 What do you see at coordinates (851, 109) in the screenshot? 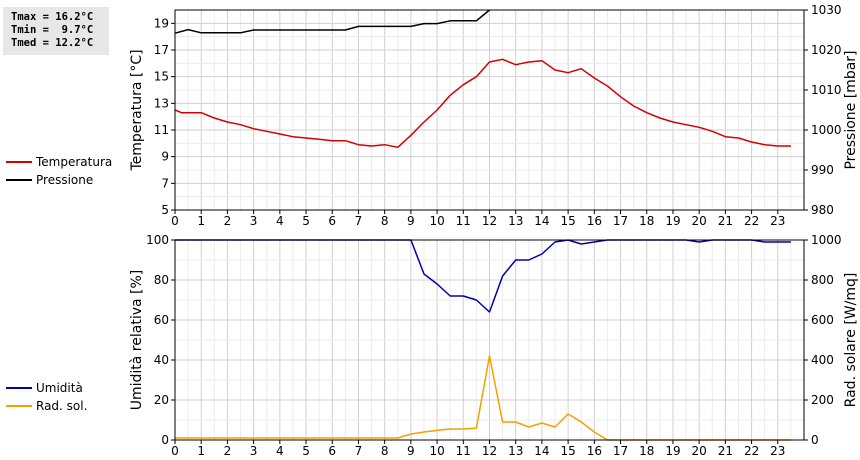
I see `y2-axis-label: Pressione [mbar]` at bounding box center [851, 109].